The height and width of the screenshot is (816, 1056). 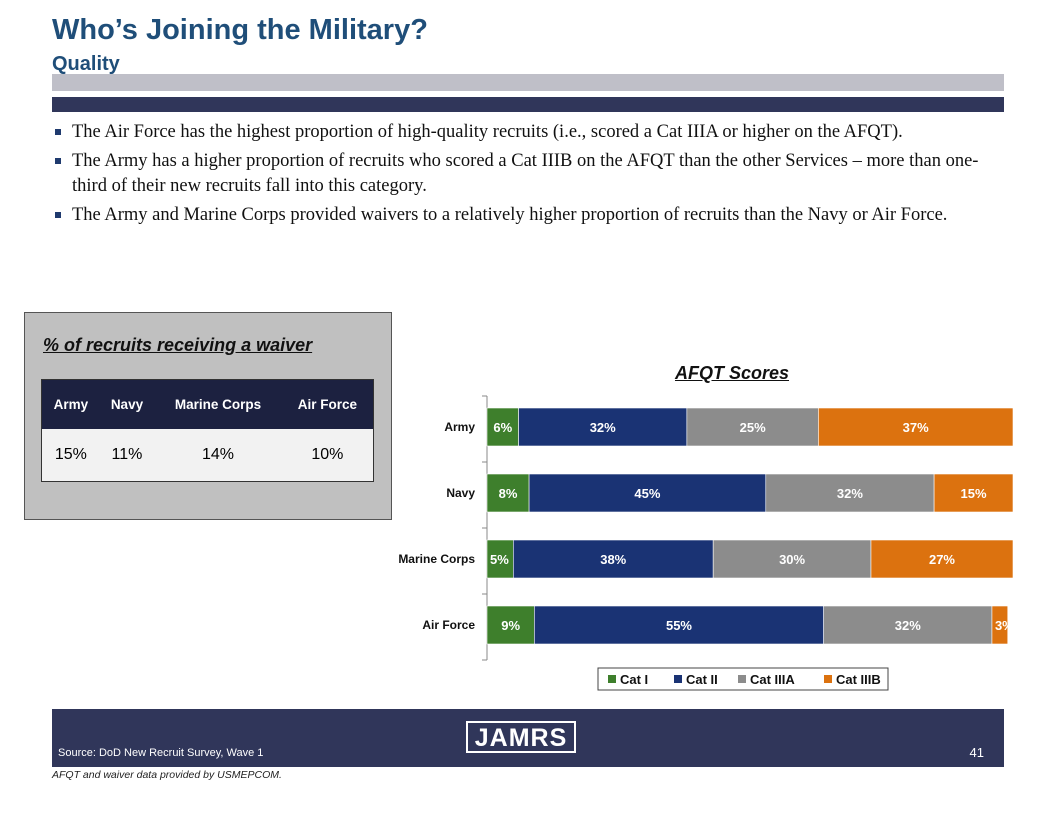 I want to click on waiver-header-row: Army Navy Marine Corps Air Force, so click(x=207, y=404).